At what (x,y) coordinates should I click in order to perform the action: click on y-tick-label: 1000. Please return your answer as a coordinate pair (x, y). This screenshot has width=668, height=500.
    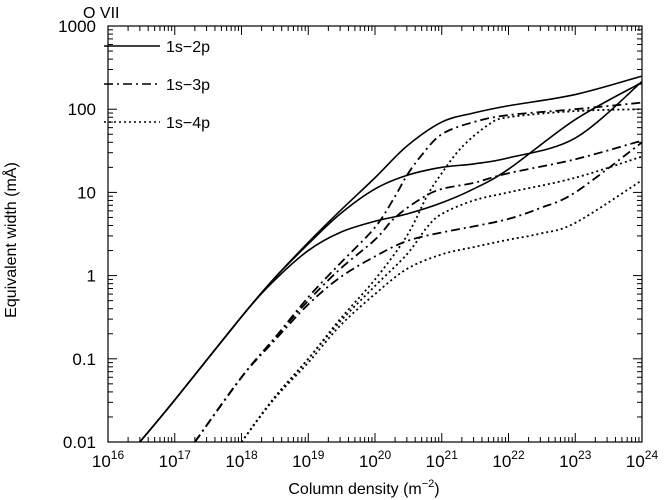
    Looking at the image, I should click on (77, 26).